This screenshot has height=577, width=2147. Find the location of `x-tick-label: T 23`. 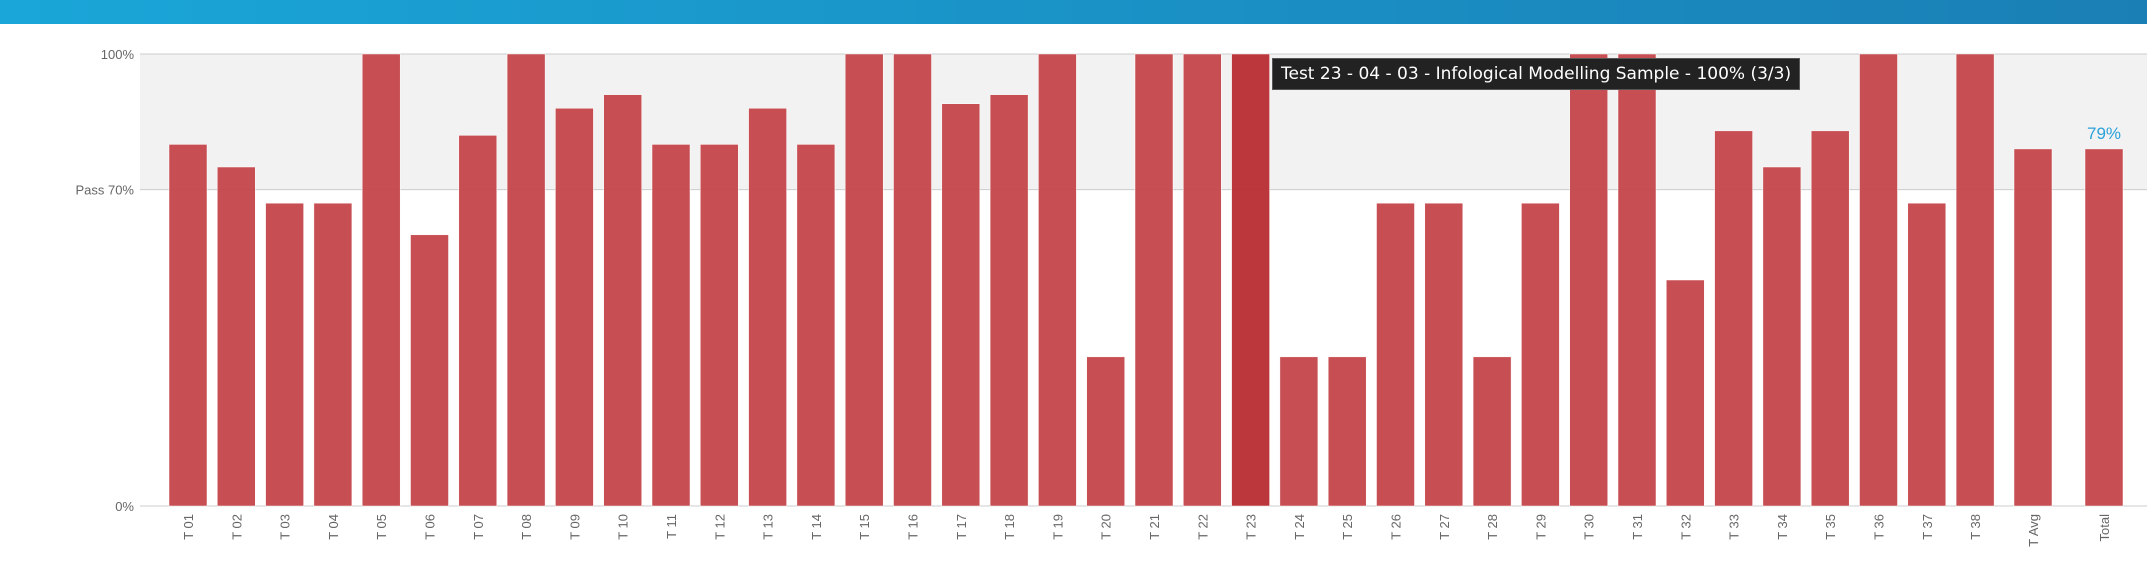

x-tick-label: T 23 is located at coordinates (1251, 527).